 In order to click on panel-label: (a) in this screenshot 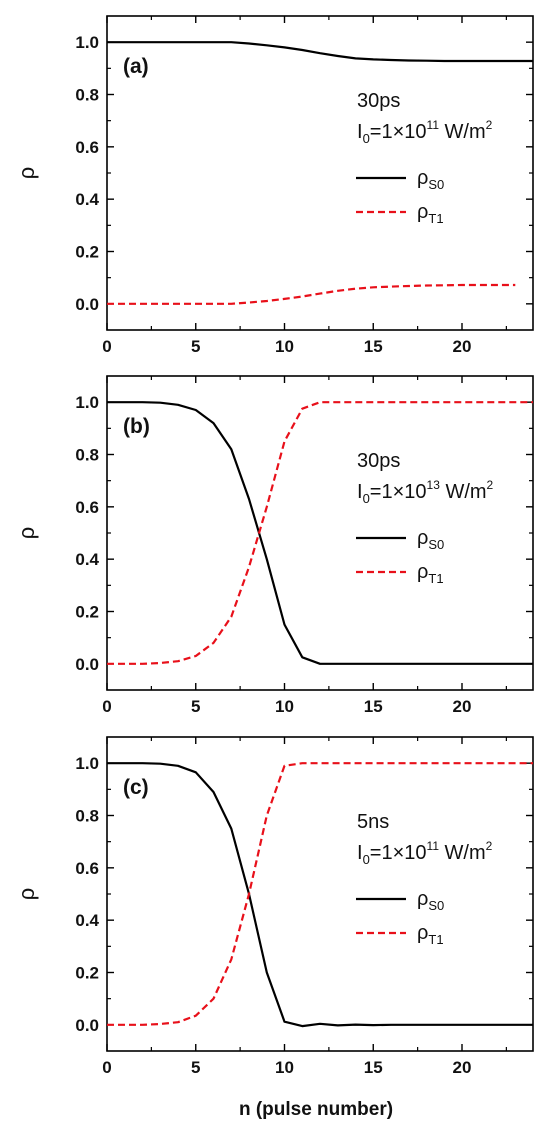, I will do `click(136, 66)`.